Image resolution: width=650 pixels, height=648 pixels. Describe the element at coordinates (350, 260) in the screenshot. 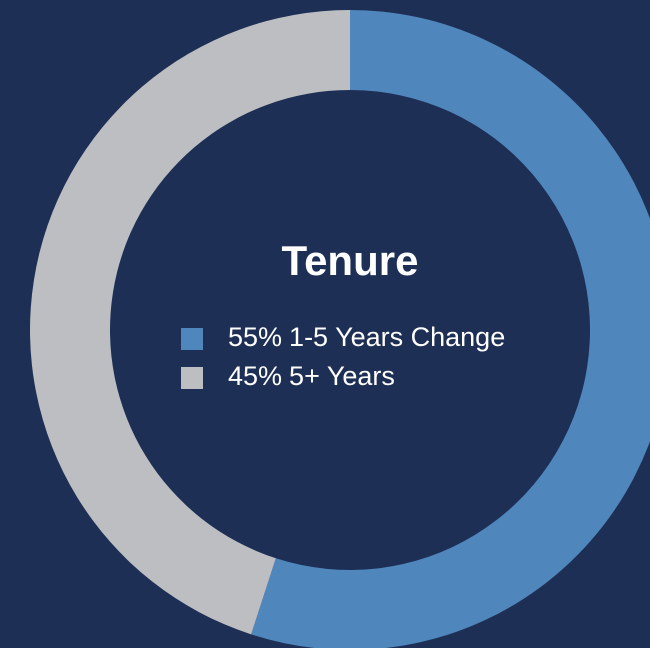

I see `chart-title: Tenure` at that location.